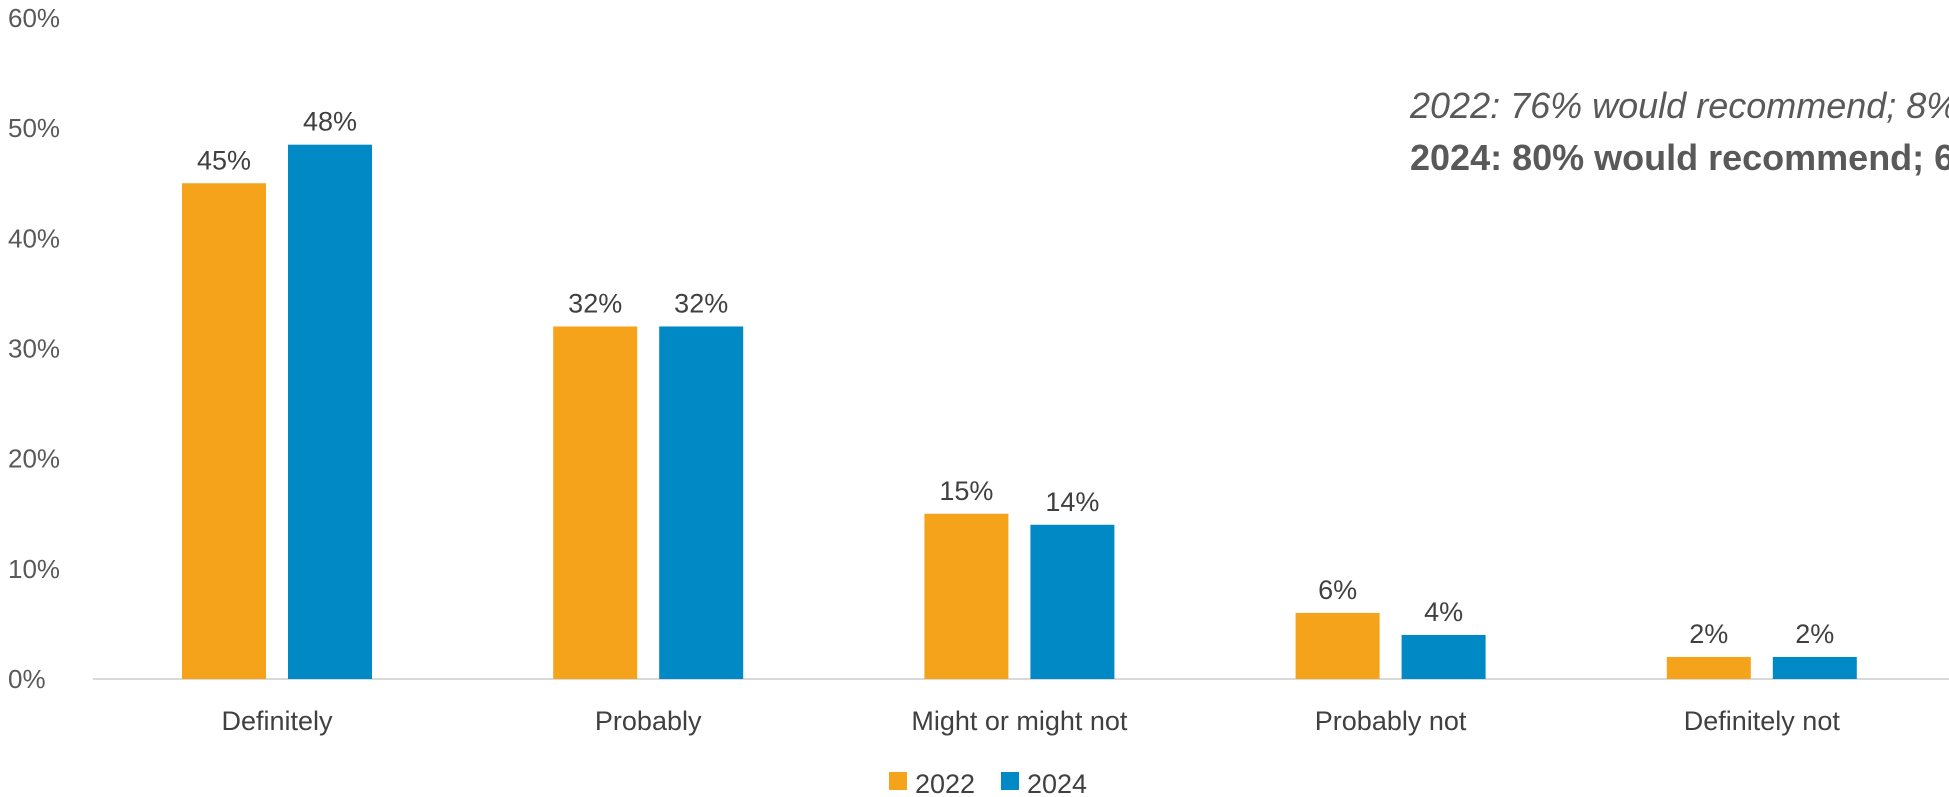 The image size is (1949, 797). I want to click on y-tick-label: 20%, so click(34, 459).